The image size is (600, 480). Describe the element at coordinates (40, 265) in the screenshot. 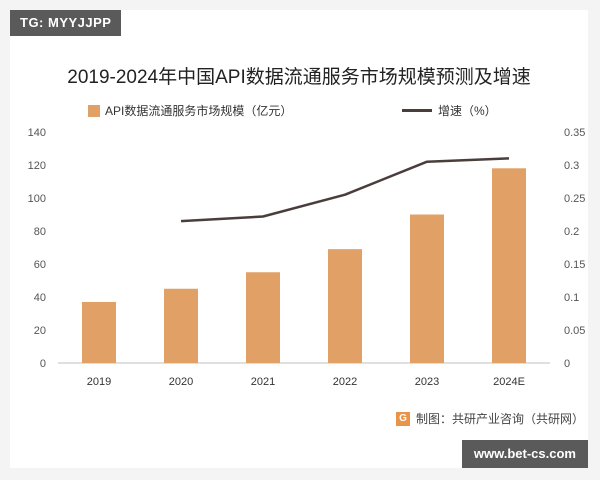

I see `y-left-tick-label: 60` at that location.